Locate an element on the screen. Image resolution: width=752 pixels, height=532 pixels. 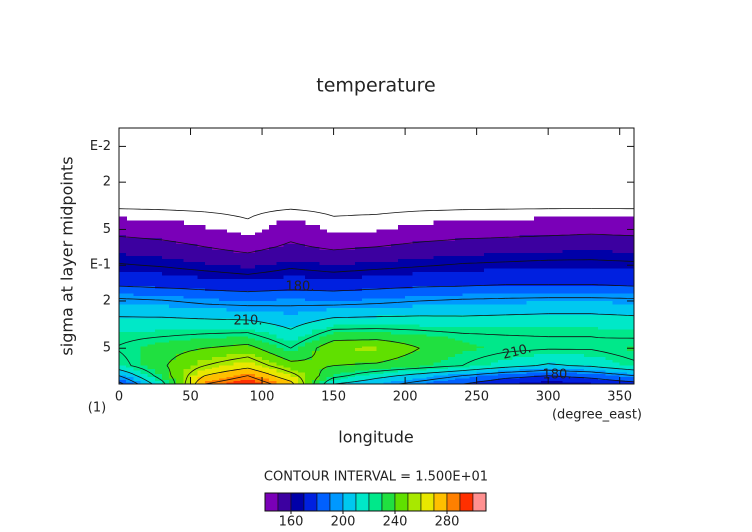
colorbar-frame is located at coordinates (375, 502).